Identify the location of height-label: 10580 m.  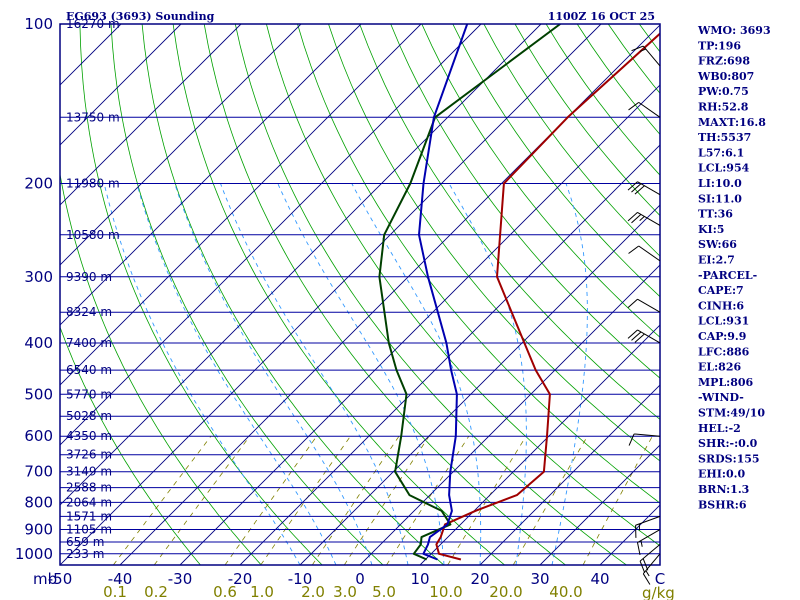
(93, 235).